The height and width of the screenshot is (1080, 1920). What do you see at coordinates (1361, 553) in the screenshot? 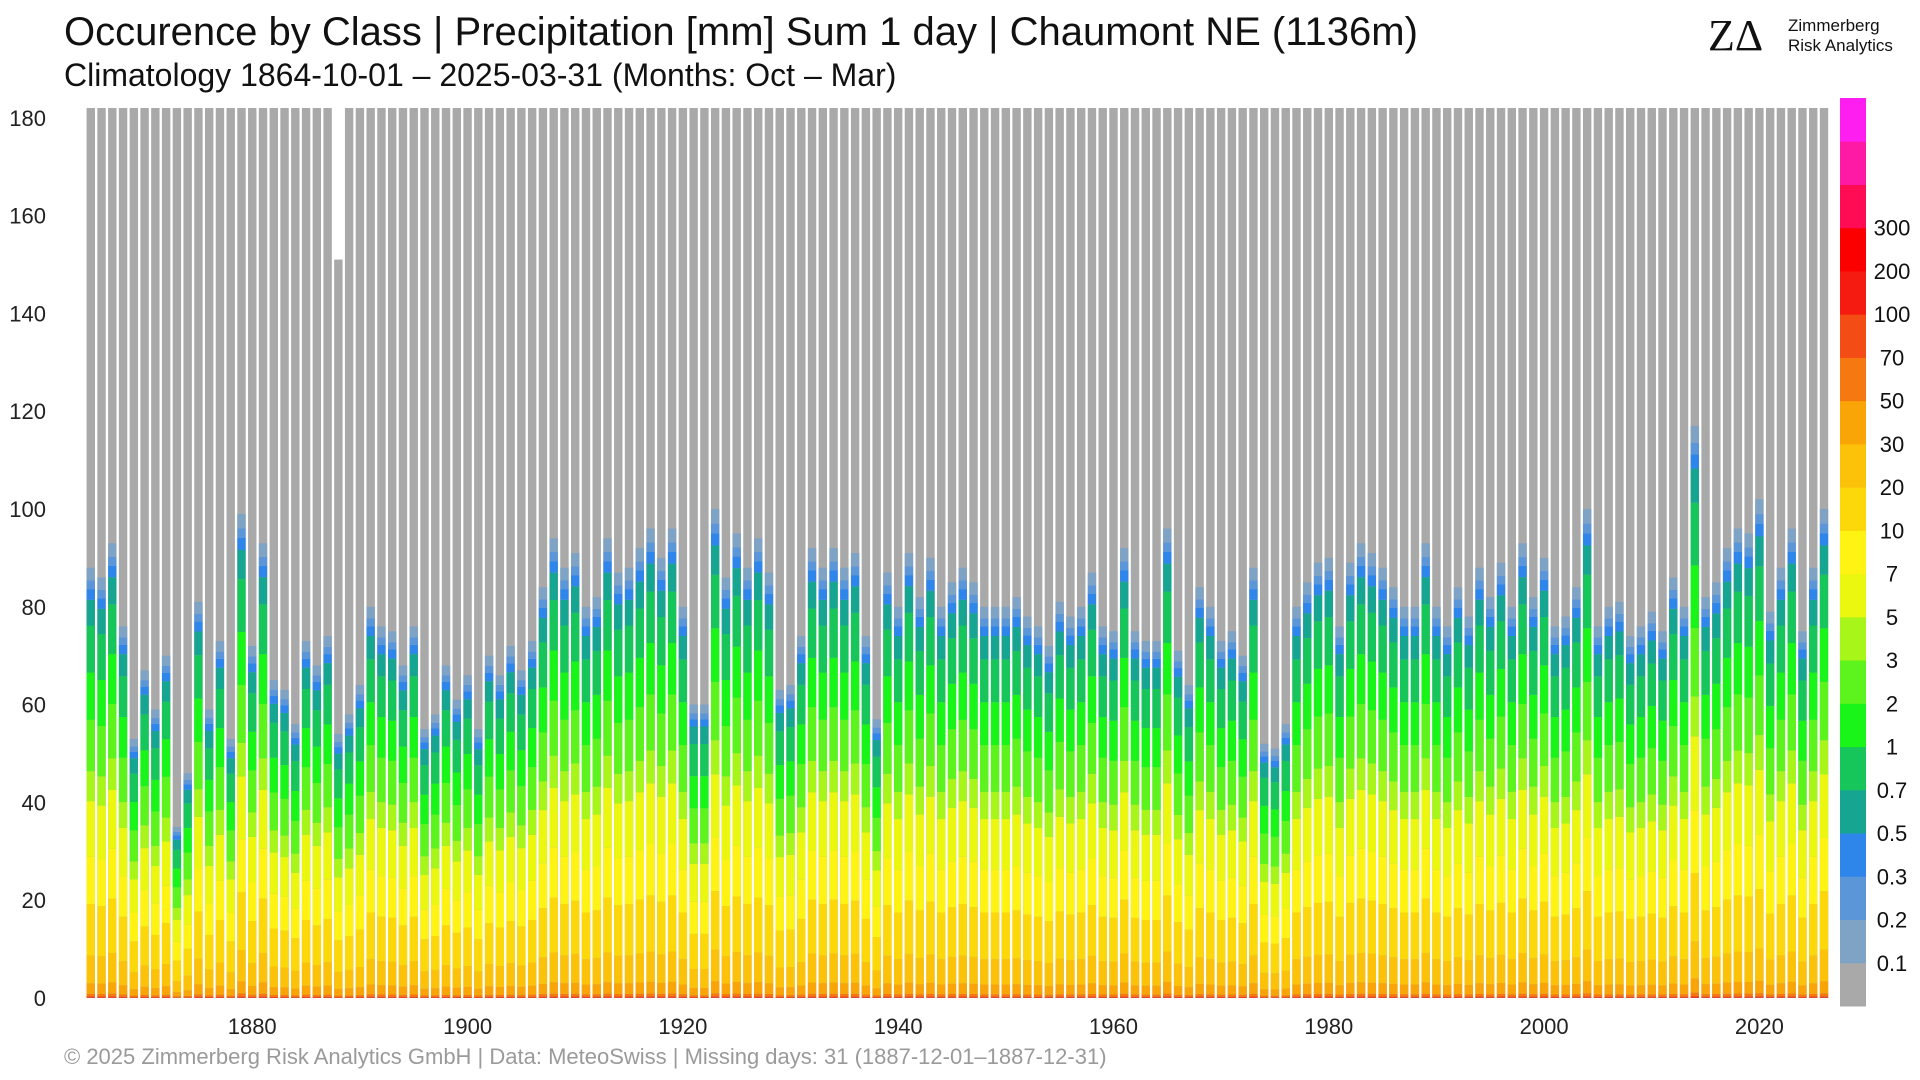
I see `bar-1983` at bounding box center [1361, 553].